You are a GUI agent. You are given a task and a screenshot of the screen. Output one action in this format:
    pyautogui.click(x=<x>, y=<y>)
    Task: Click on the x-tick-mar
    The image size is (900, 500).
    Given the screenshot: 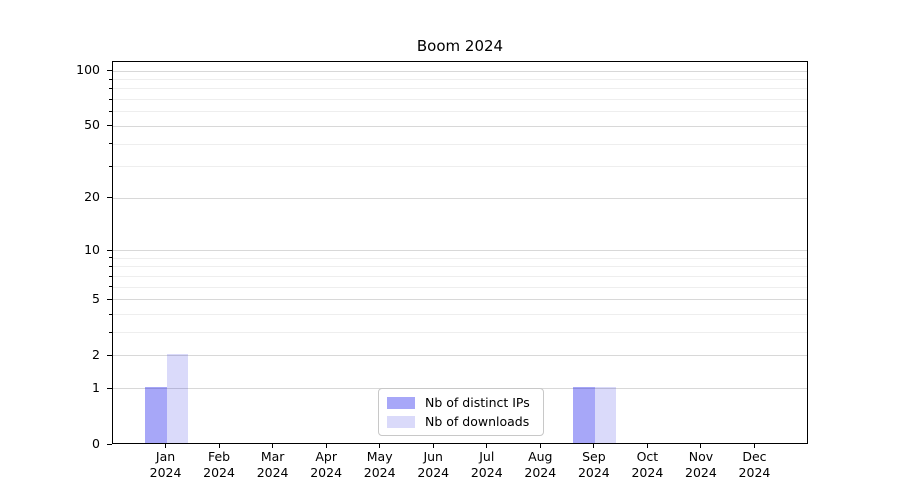 What is the action you would take?
    pyautogui.click(x=273, y=446)
    